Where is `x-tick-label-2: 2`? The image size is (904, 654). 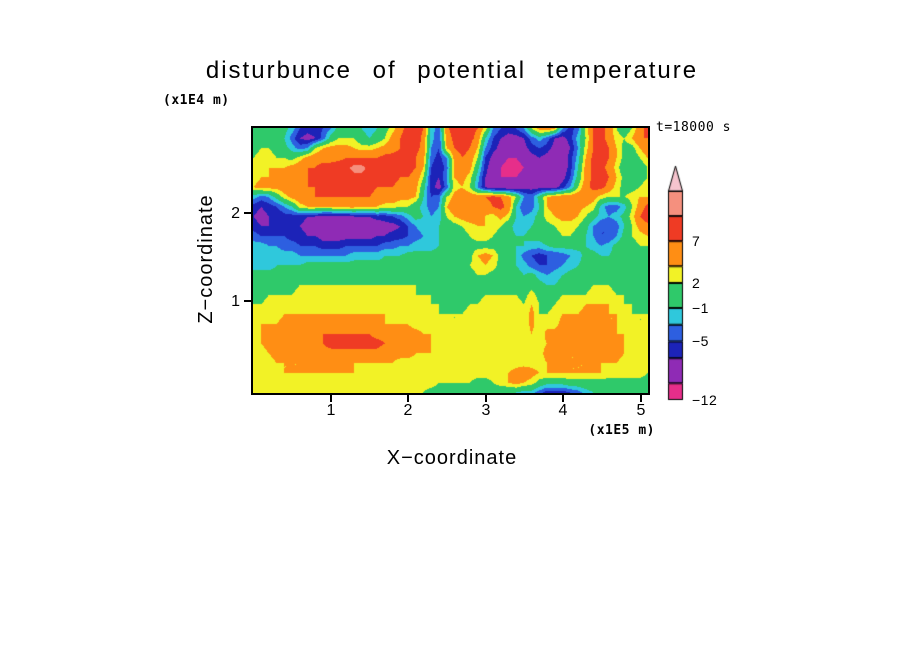
x-tick-label-2: 2 is located at coordinates (408, 410).